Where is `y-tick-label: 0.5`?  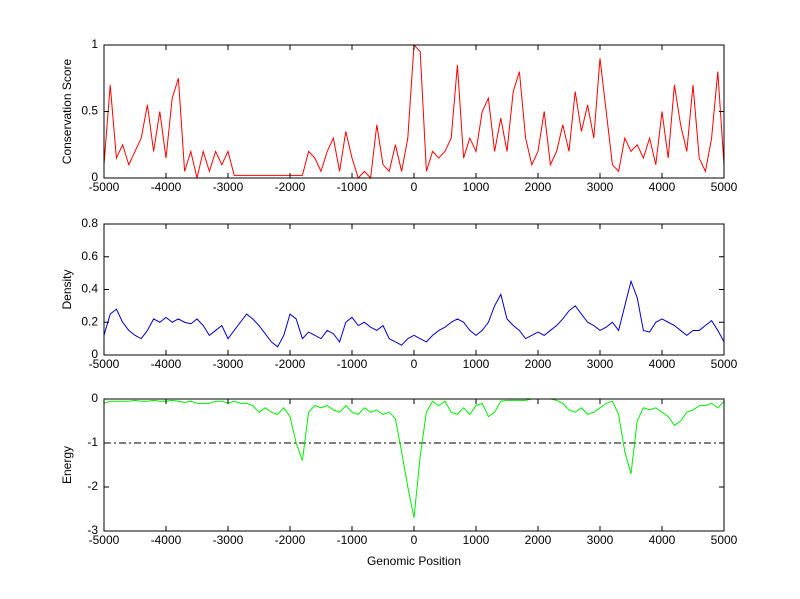 y-tick-label: 0.5 is located at coordinates (89, 111).